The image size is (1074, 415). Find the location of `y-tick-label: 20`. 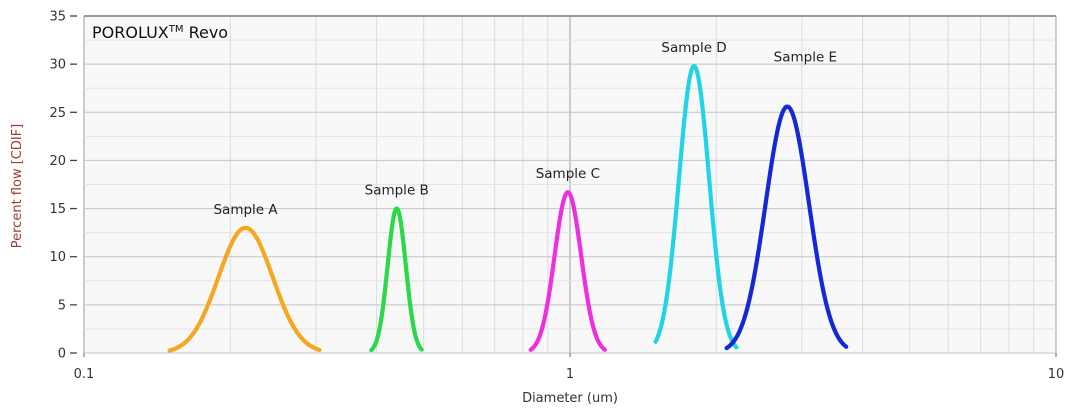

y-tick-label: 20 is located at coordinates (57, 161).